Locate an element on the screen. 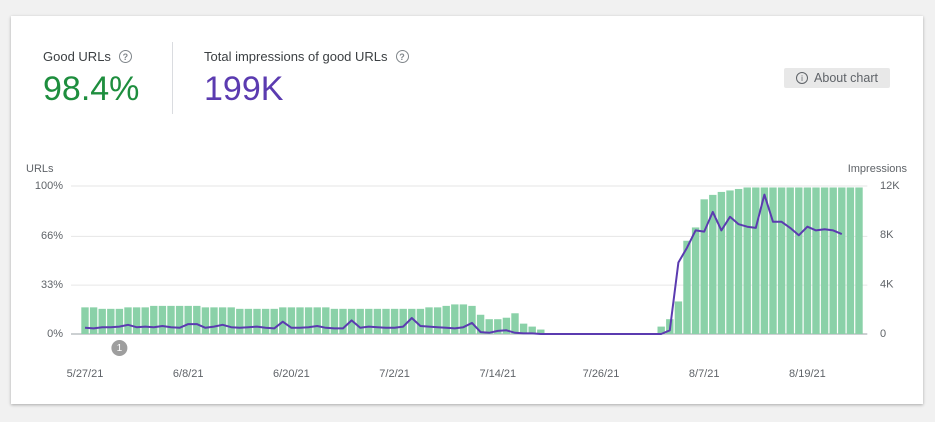  x-tick-label: 8/7/21 is located at coordinates (704, 374).